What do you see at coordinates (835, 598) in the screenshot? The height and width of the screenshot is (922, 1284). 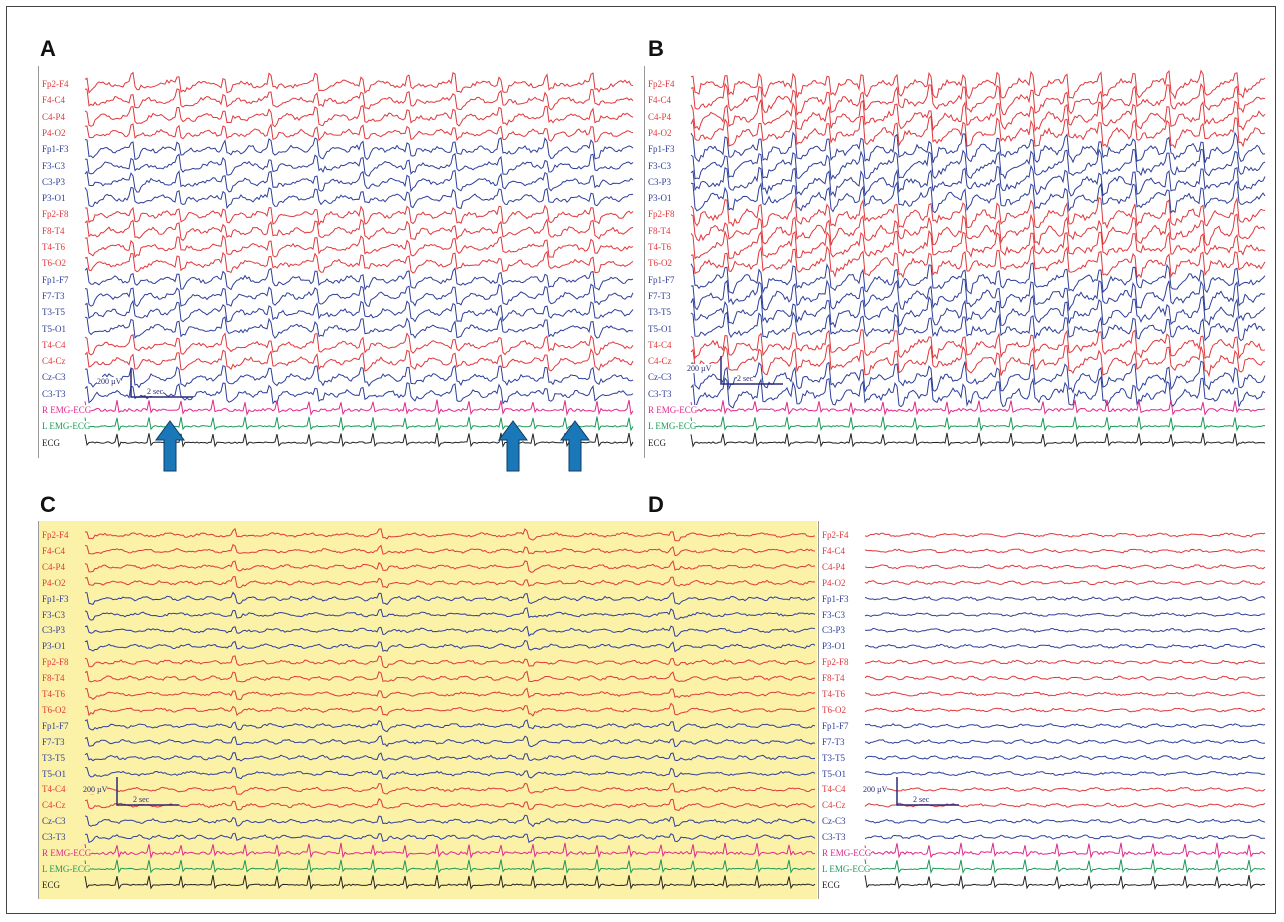 I see `channel-label: Fp1-F3` at bounding box center [835, 598].